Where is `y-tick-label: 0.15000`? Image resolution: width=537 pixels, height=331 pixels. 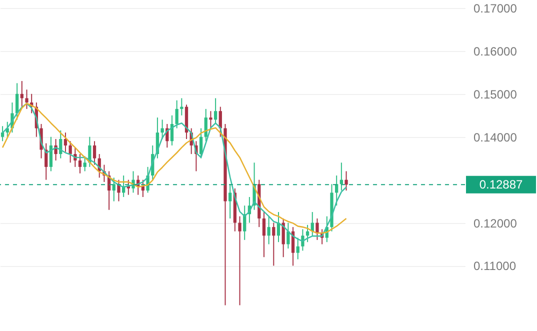
y-tick-label: 0.15000 is located at coordinates (496, 94).